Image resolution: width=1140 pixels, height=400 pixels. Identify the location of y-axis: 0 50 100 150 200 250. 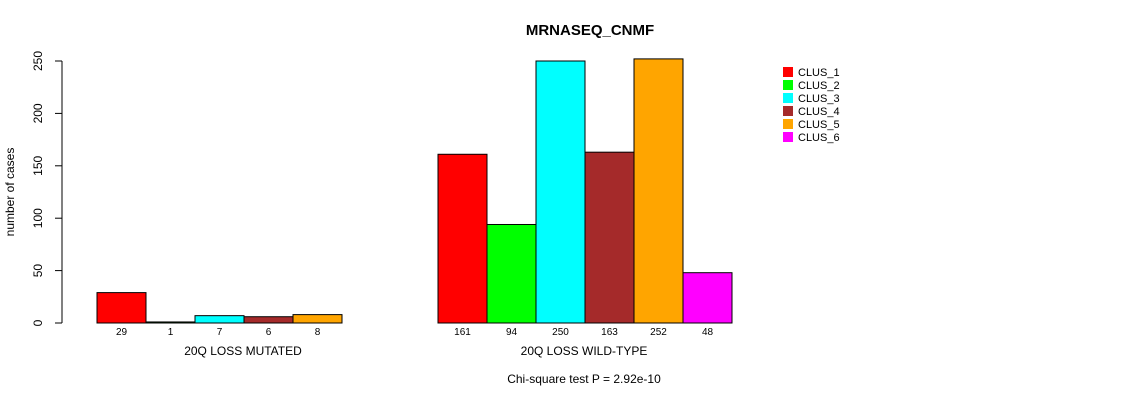
(47, 188).